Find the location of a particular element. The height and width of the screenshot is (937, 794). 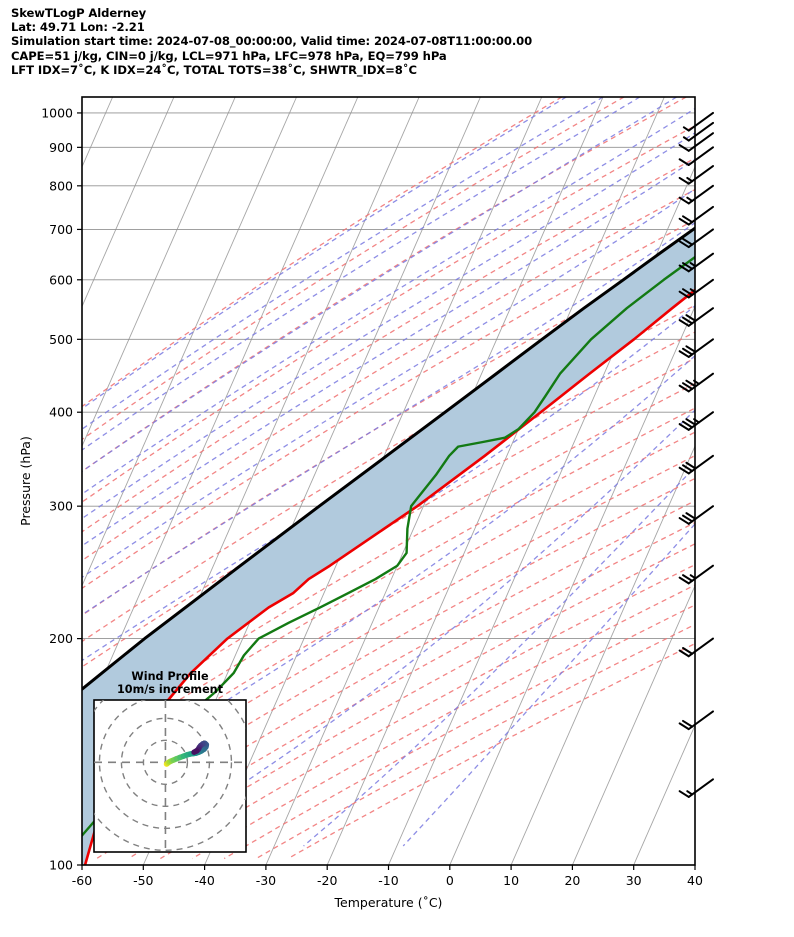

x-tick-label: 40 is located at coordinates (695, 880).